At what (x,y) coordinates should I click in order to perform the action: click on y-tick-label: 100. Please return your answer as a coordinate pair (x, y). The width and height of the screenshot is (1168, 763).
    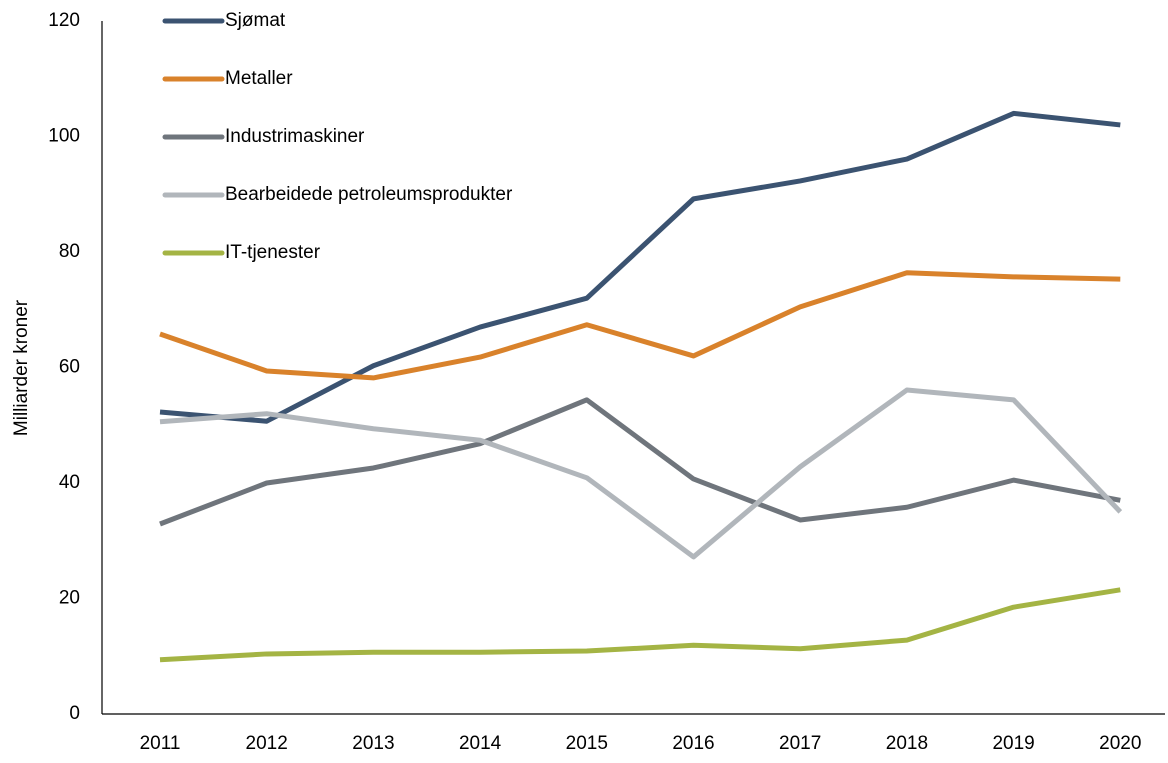
    Looking at the image, I should click on (64, 136).